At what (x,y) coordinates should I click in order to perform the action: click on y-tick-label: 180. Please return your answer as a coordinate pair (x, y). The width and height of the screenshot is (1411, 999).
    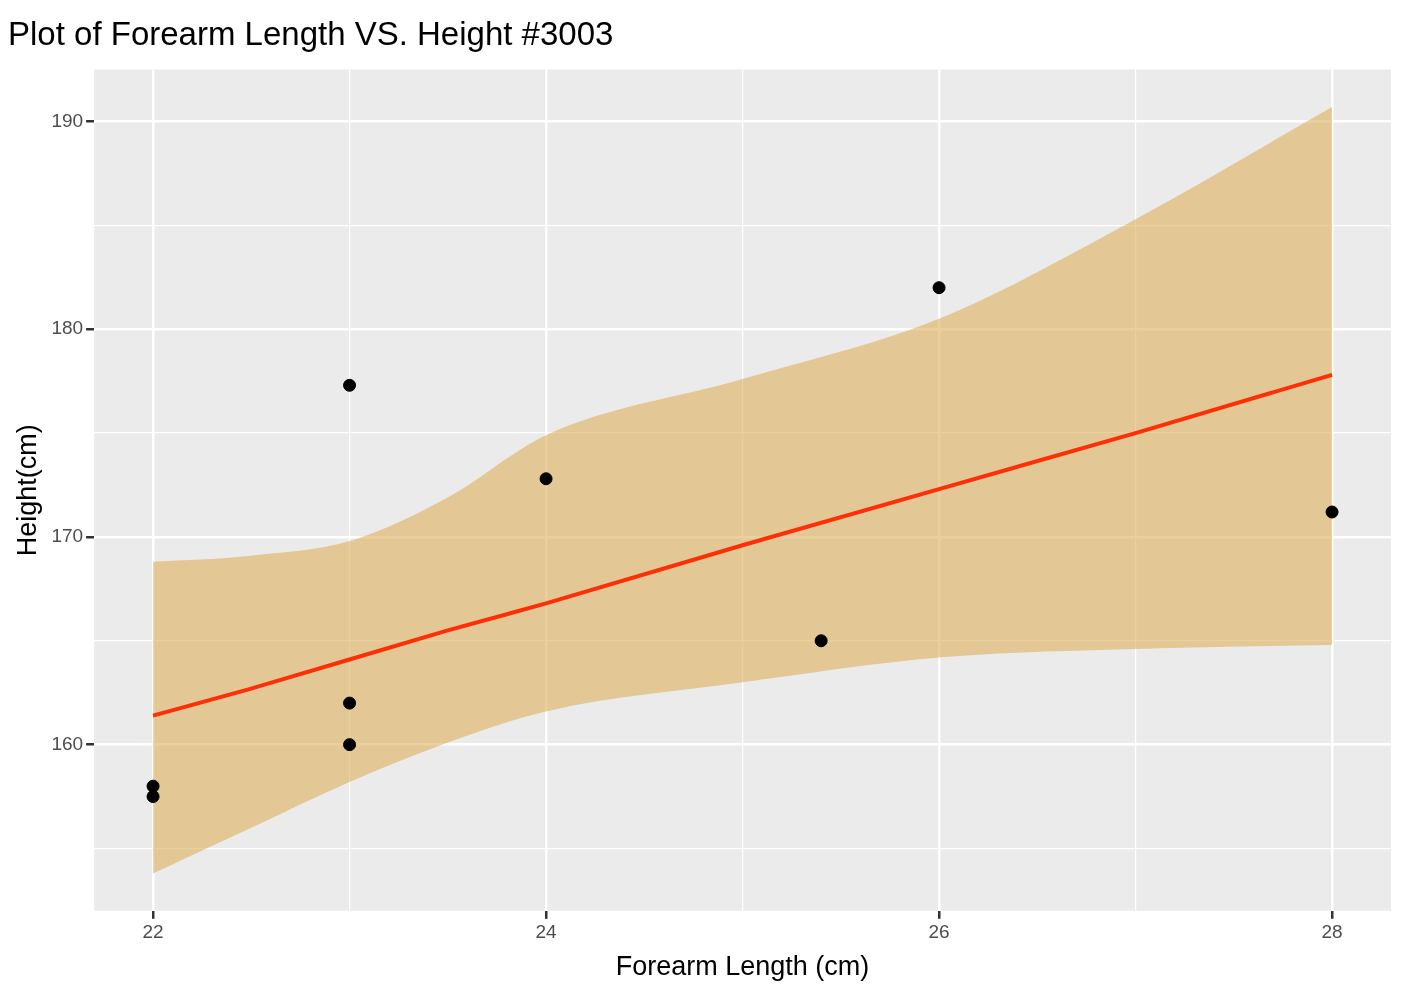
    Looking at the image, I should click on (67, 328).